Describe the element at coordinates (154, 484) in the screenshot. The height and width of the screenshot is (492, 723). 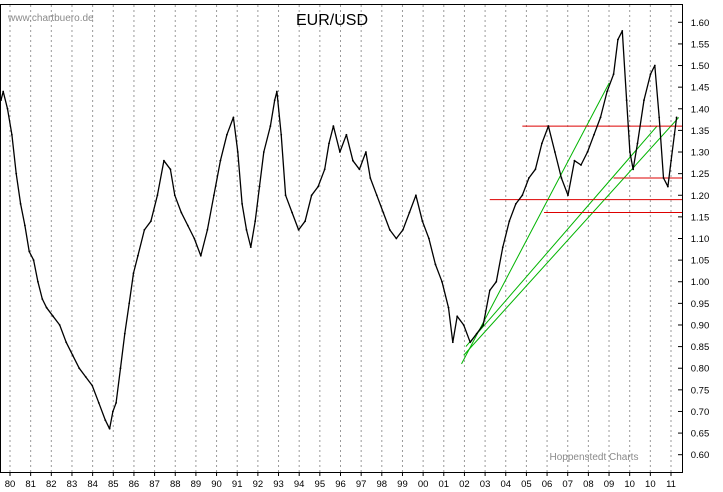
I see `x-tick-label: 87` at that location.